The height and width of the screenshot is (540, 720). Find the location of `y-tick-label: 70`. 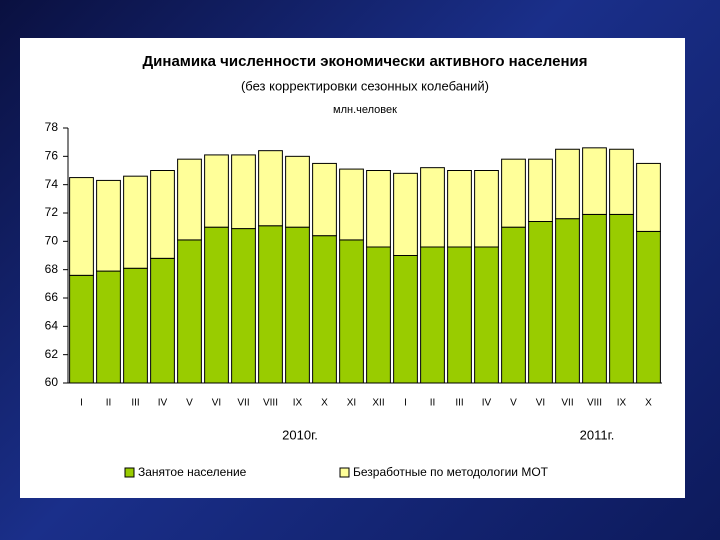

y-tick-label: 70 is located at coordinates (52, 241).